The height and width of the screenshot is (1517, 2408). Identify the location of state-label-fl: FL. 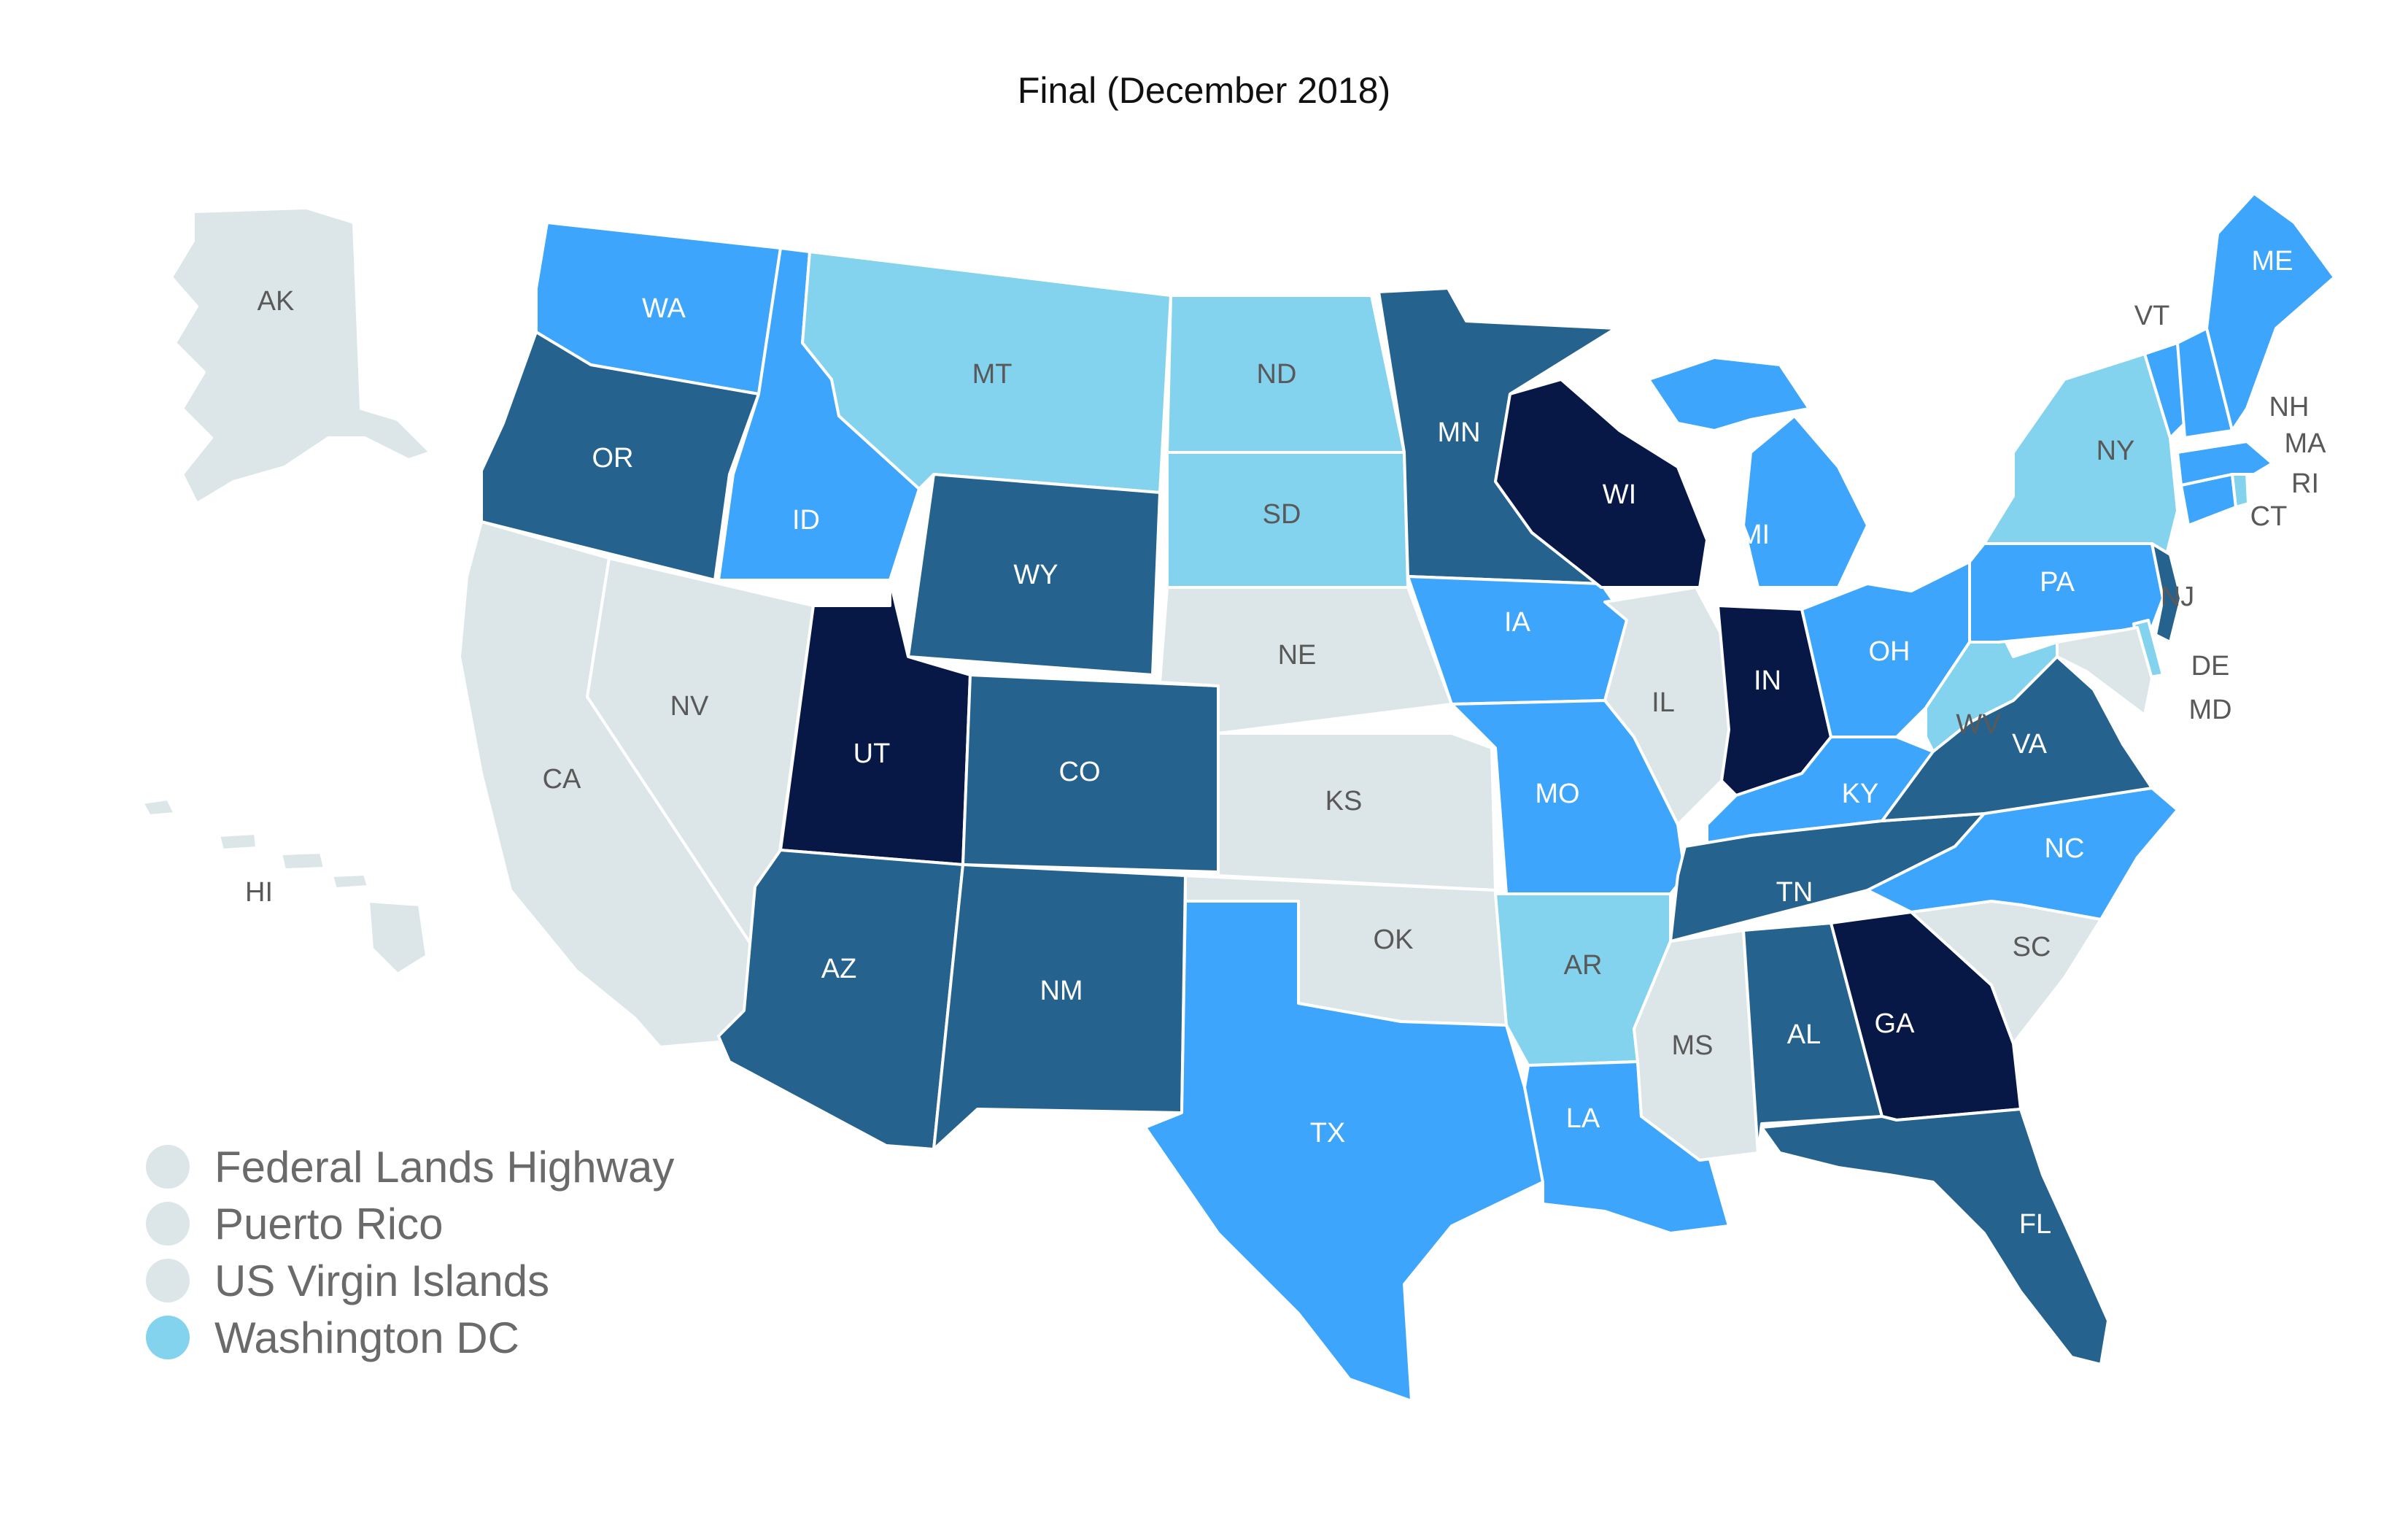
(2035, 1224).